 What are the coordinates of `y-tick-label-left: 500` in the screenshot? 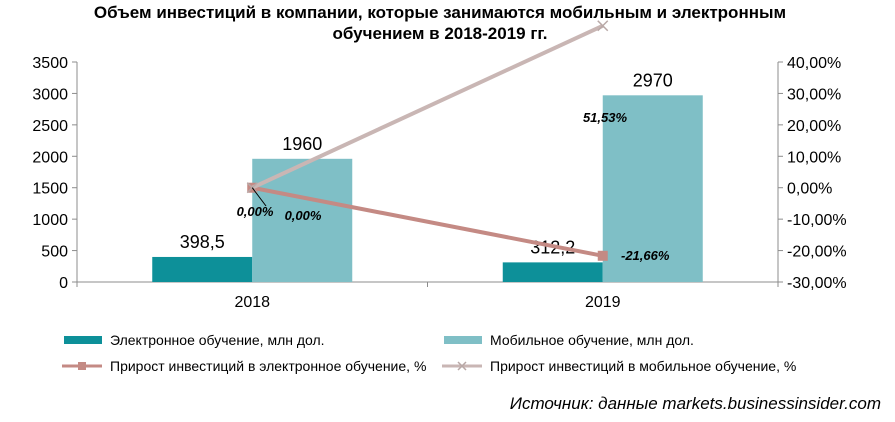 It's located at (54, 252).